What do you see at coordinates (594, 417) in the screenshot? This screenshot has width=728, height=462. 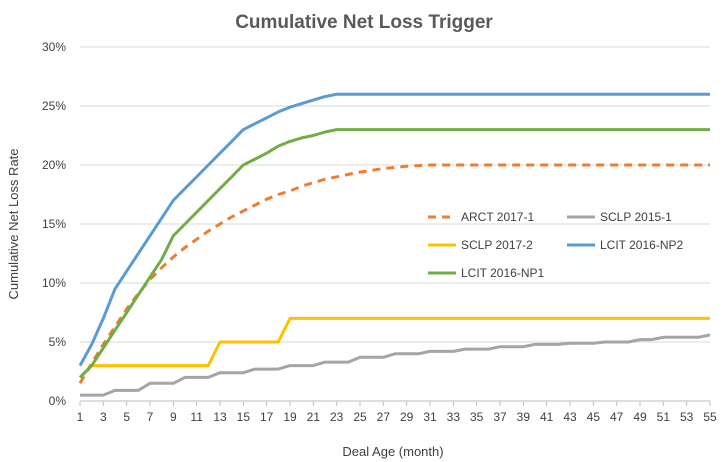 I see `x-tick-label: 45` at bounding box center [594, 417].